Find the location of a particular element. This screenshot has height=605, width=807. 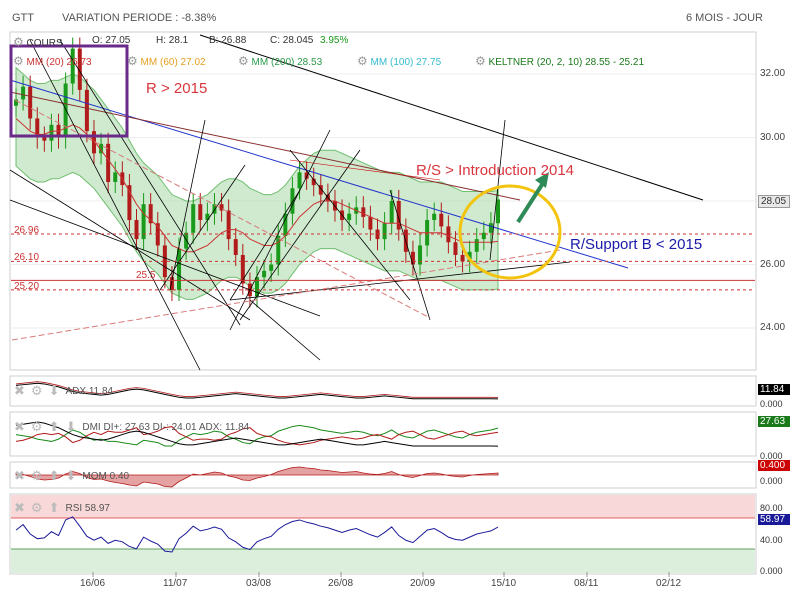

rsi-panel-label: ✖ ⚙ ⬆ RSI 58.97 is located at coordinates (62, 507).